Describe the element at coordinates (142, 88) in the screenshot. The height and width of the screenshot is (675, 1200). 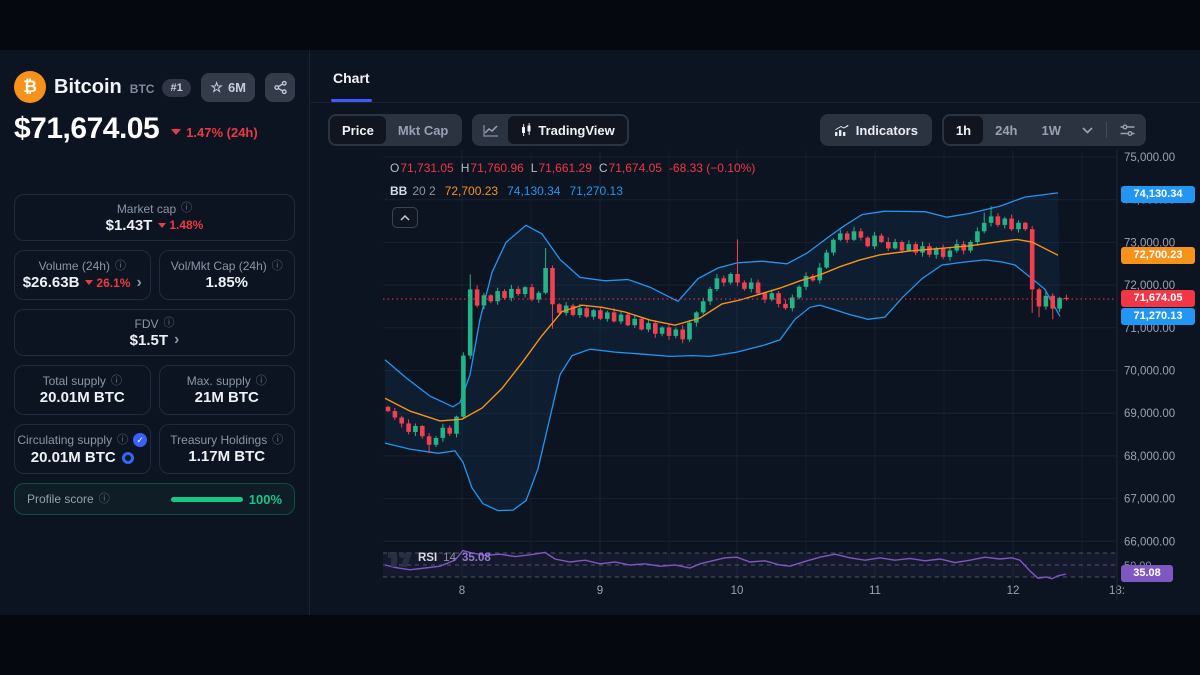
I see `coin-symbol: BTC` at that location.